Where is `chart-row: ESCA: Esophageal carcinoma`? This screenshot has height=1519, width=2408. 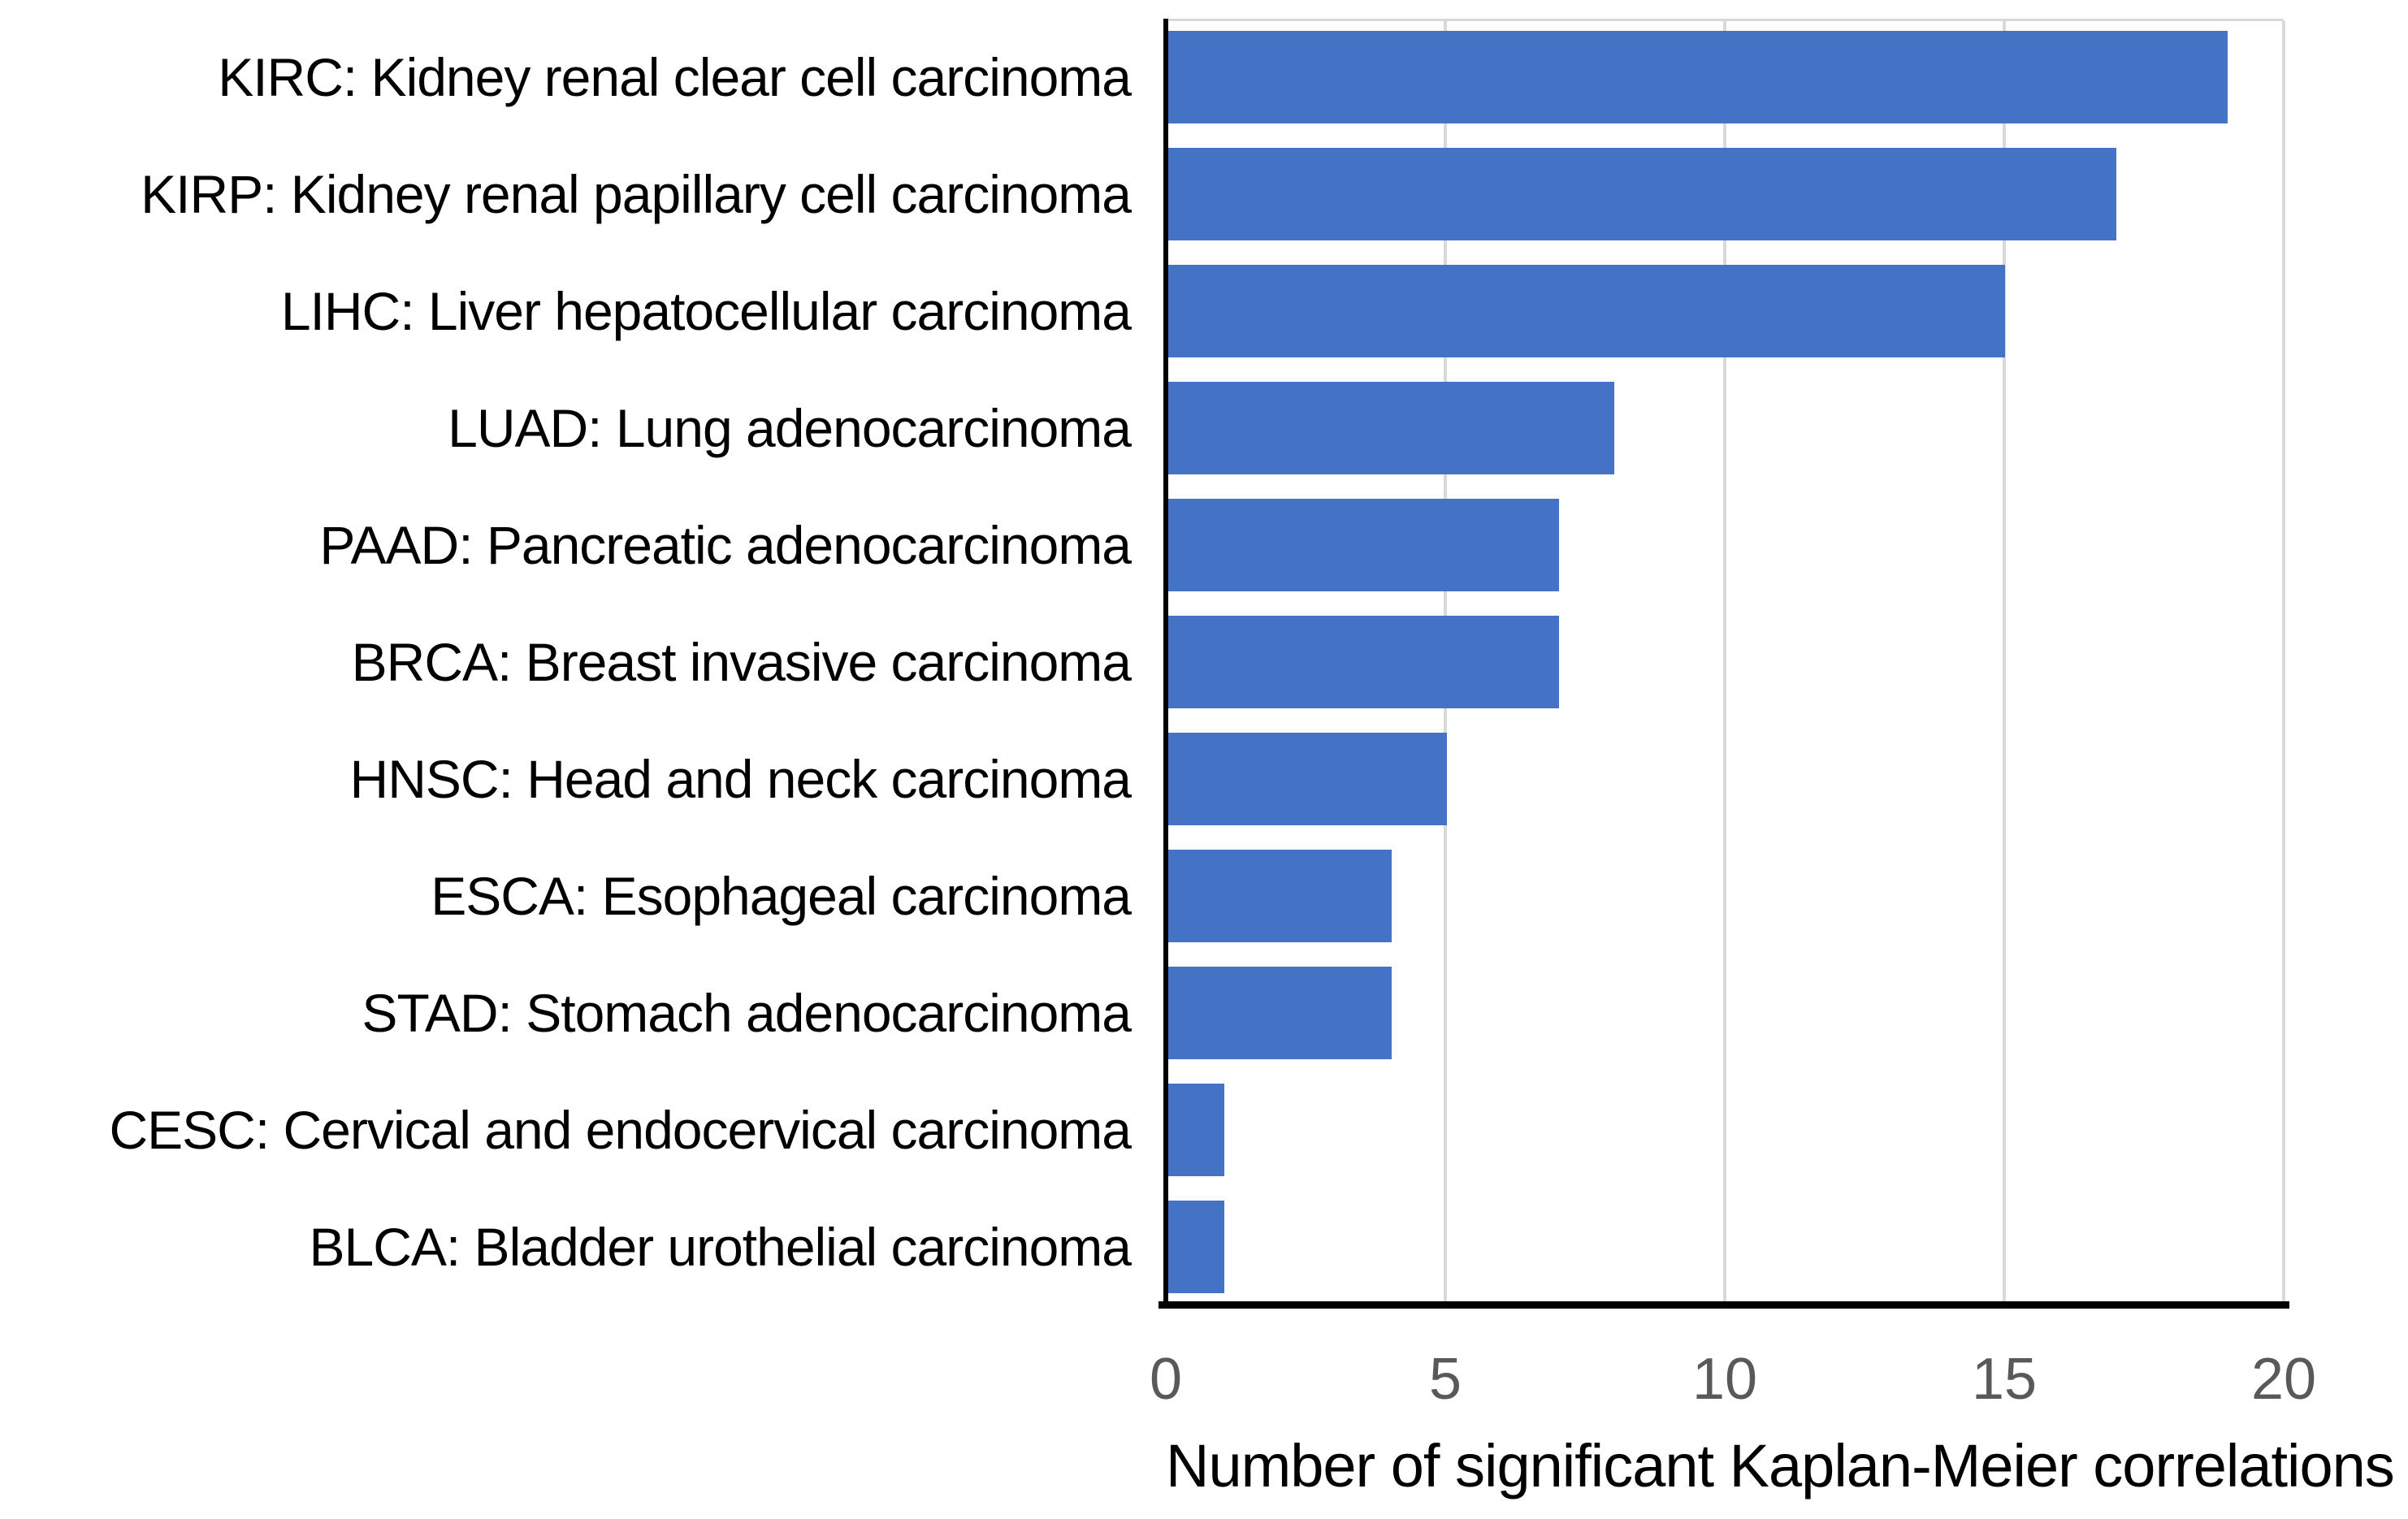
chart-row: ESCA: Esophageal carcinoma is located at coordinates (1204, 895).